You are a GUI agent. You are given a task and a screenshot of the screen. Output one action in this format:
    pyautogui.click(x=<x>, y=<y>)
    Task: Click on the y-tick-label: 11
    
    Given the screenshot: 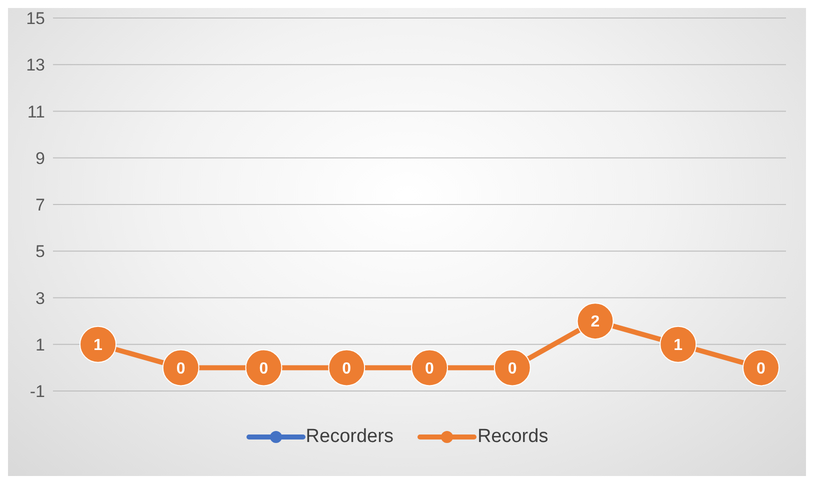 What is the action you would take?
    pyautogui.click(x=36, y=112)
    